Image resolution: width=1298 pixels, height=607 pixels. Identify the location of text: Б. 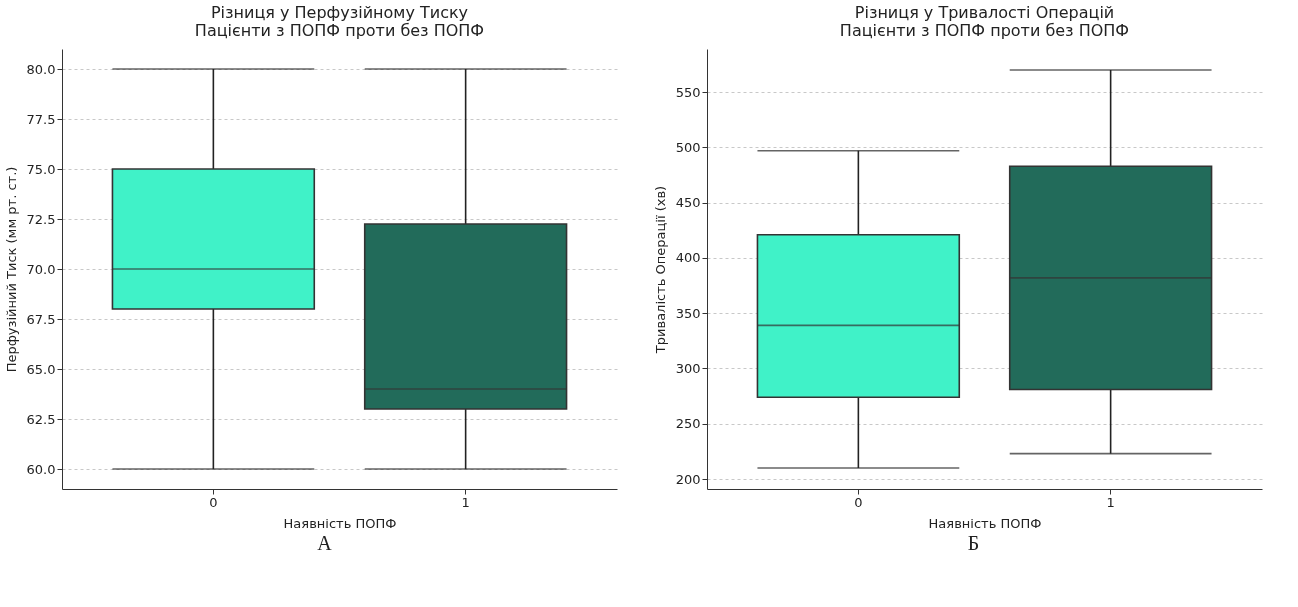
(973, 543).